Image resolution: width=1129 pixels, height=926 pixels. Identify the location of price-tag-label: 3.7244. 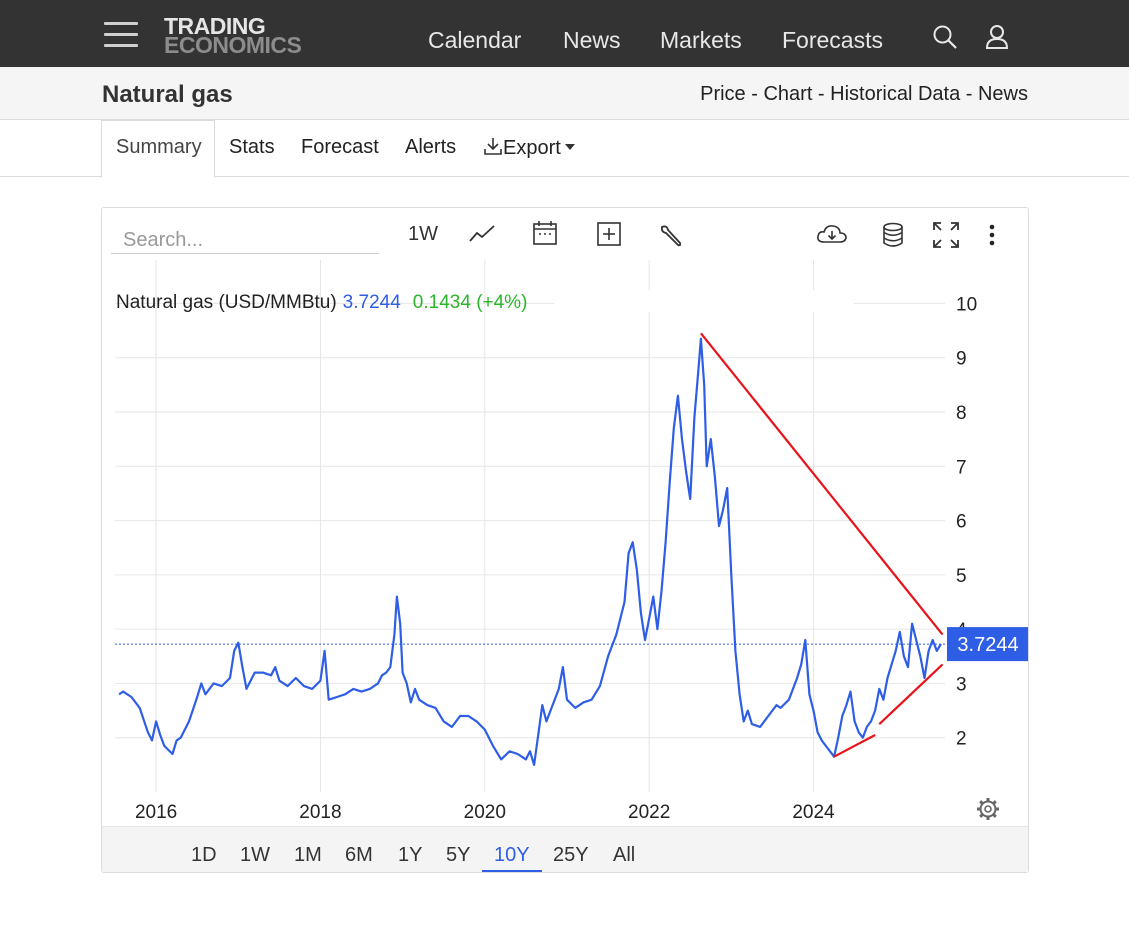
(987, 645).